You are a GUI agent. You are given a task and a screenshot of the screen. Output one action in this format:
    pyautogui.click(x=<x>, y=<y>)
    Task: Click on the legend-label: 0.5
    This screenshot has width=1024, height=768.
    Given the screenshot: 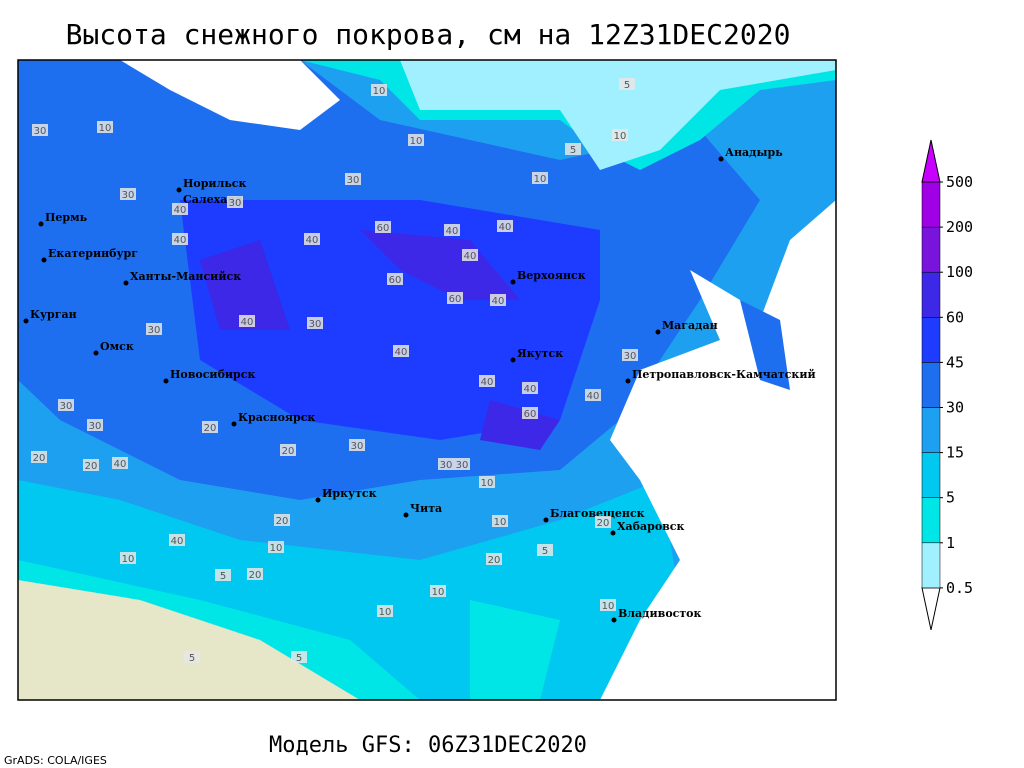 What is the action you would take?
    pyautogui.click(x=959, y=588)
    